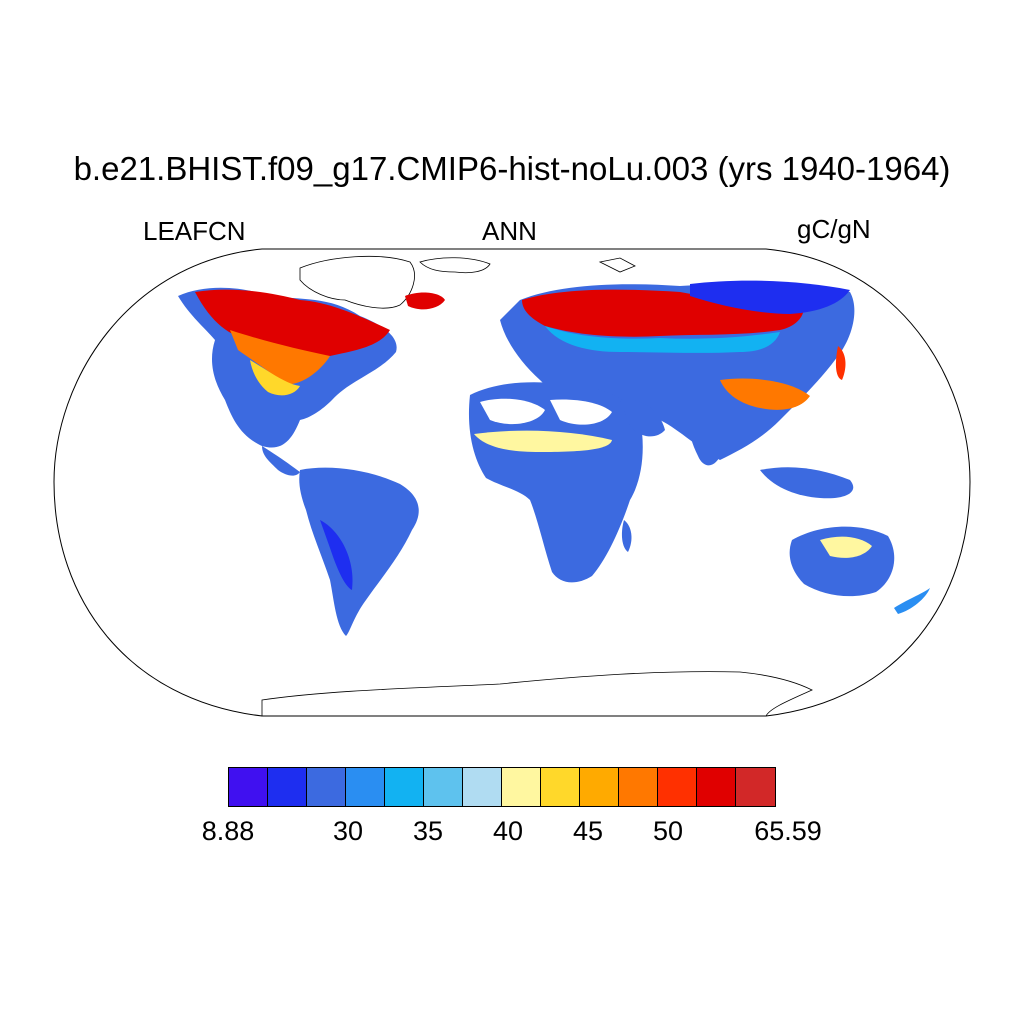 The image size is (1024, 1024). I want to click on colorbar-tick-label: 8.88, so click(228, 831).